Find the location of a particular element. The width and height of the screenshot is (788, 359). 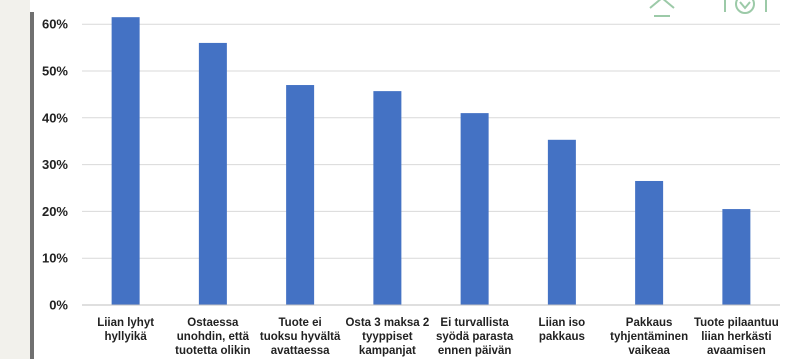

y-tick-label: 60% is located at coordinates (55, 24).